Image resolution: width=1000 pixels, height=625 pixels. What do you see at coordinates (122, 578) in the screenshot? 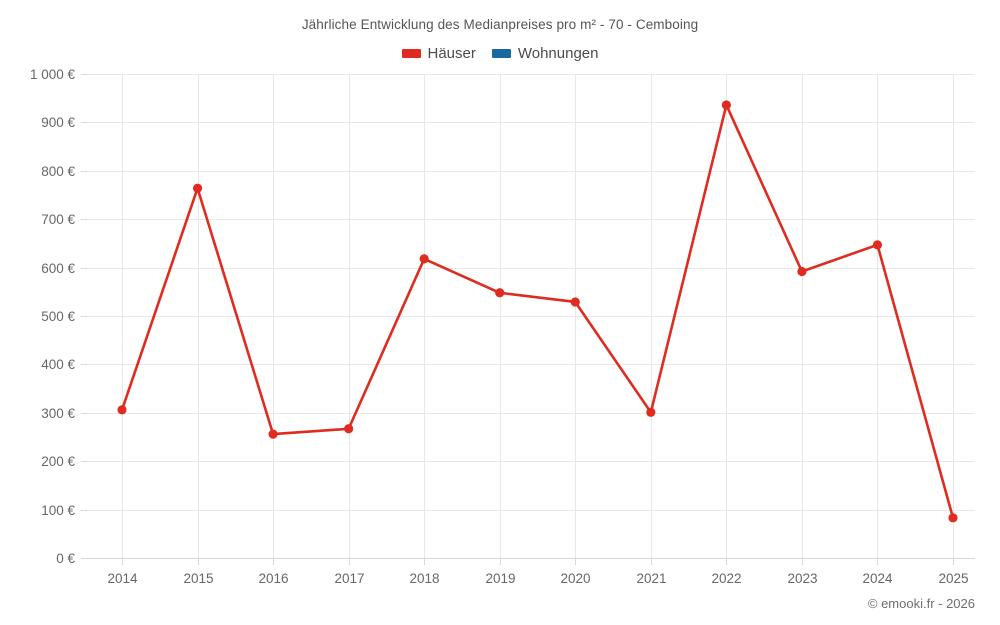
I see `x-axis-tick-label: 2014` at bounding box center [122, 578].